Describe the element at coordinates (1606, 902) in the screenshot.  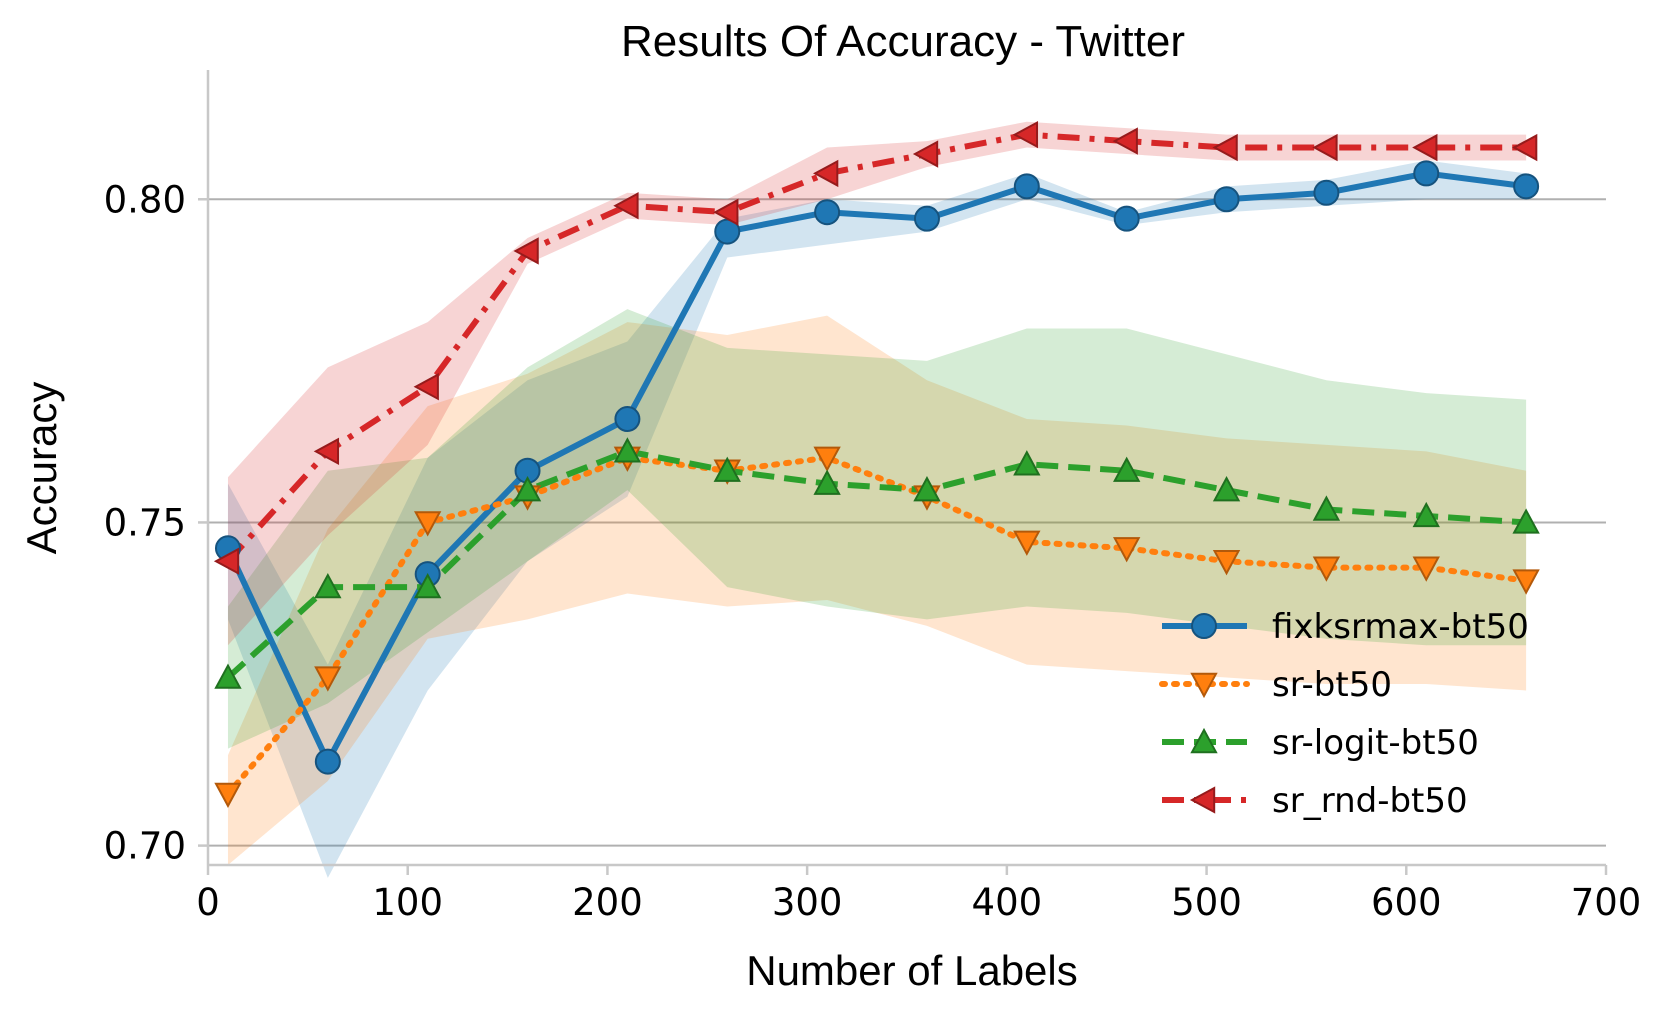
I see `x-tick-label-7: 700` at that location.